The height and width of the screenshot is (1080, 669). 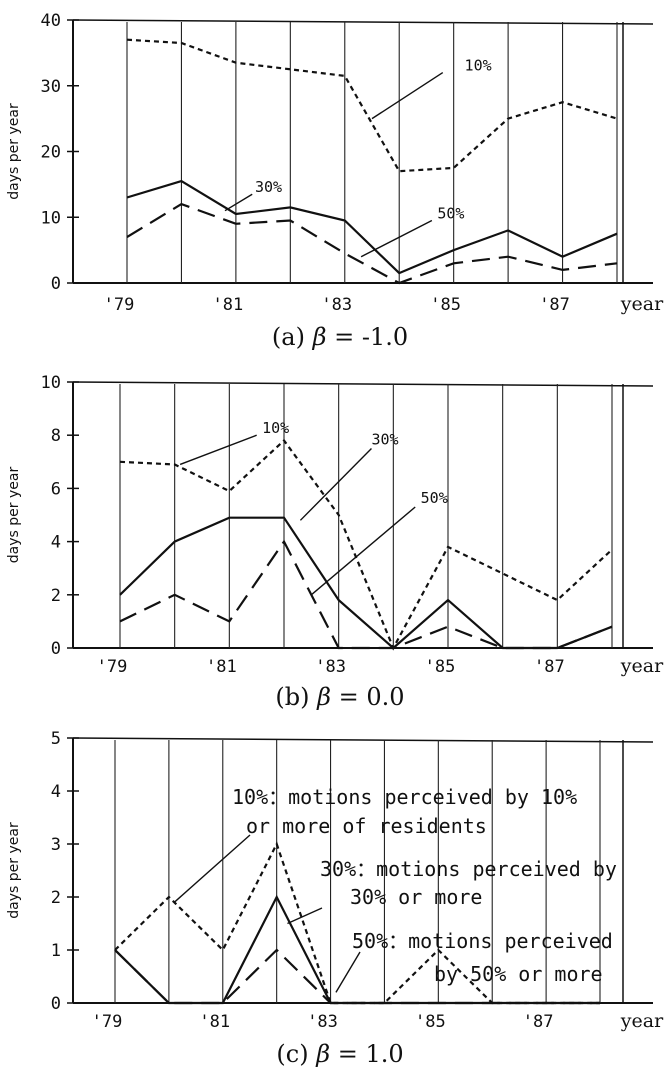 I want to click on legend-line: 10%：motions perceived by 10%, so click(x=404, y=797).